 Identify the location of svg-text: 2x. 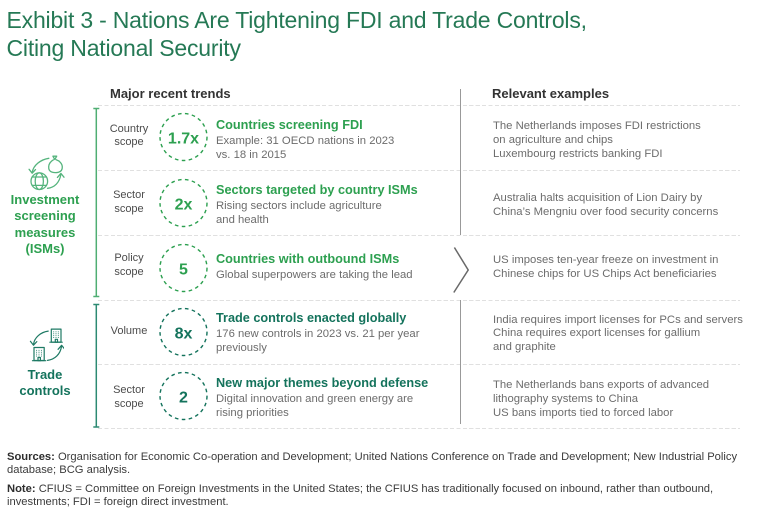
(184, 204).